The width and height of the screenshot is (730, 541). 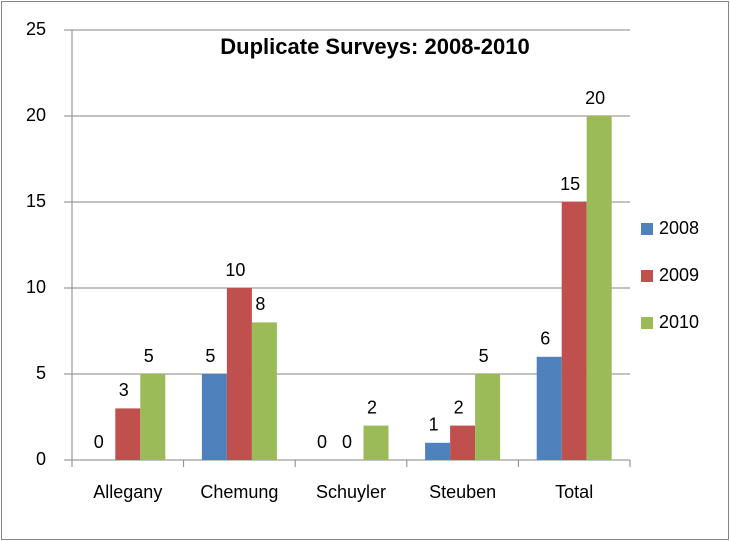 What do you see at coordinates (235, 270) in the screenshot?
I see `data-label: 10` at bounding box center [235, 270].